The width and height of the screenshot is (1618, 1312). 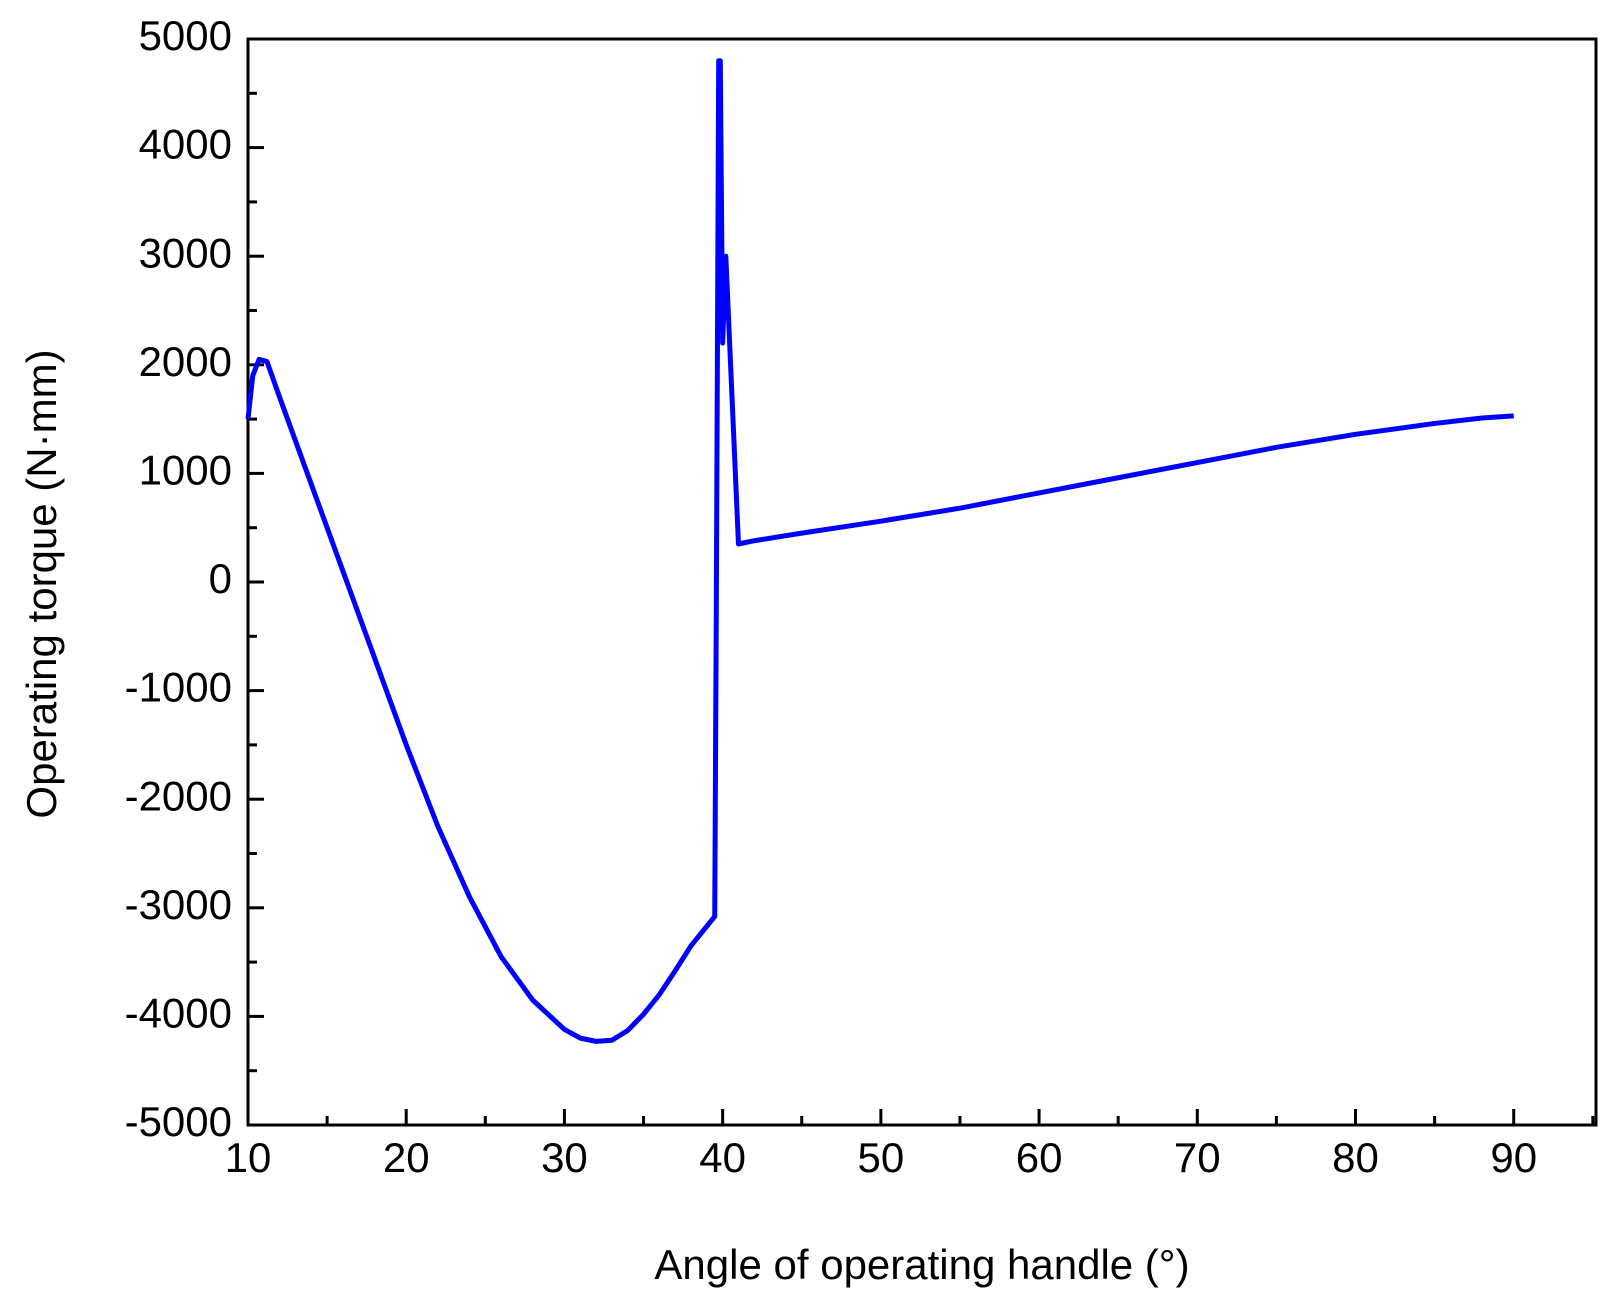 What do you see at coordinates (881, 1157) in the screenshot?
I see `x-tick-label: 50` at bounding box center [881, 1157].